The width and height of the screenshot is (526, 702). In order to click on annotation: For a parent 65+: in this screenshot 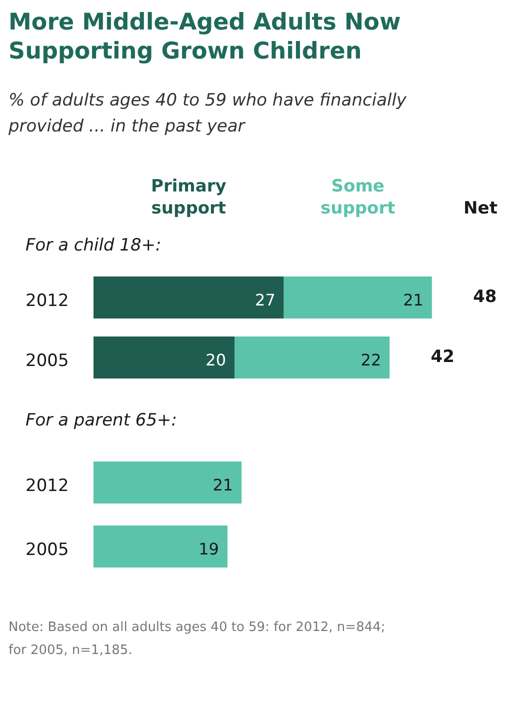, I will do `click(101, 420)`.